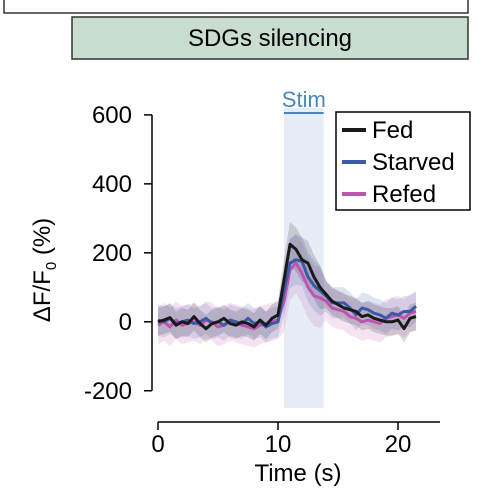 This screenshot has height=490, width=484. I want to click on line-starved, so click(287, 293).